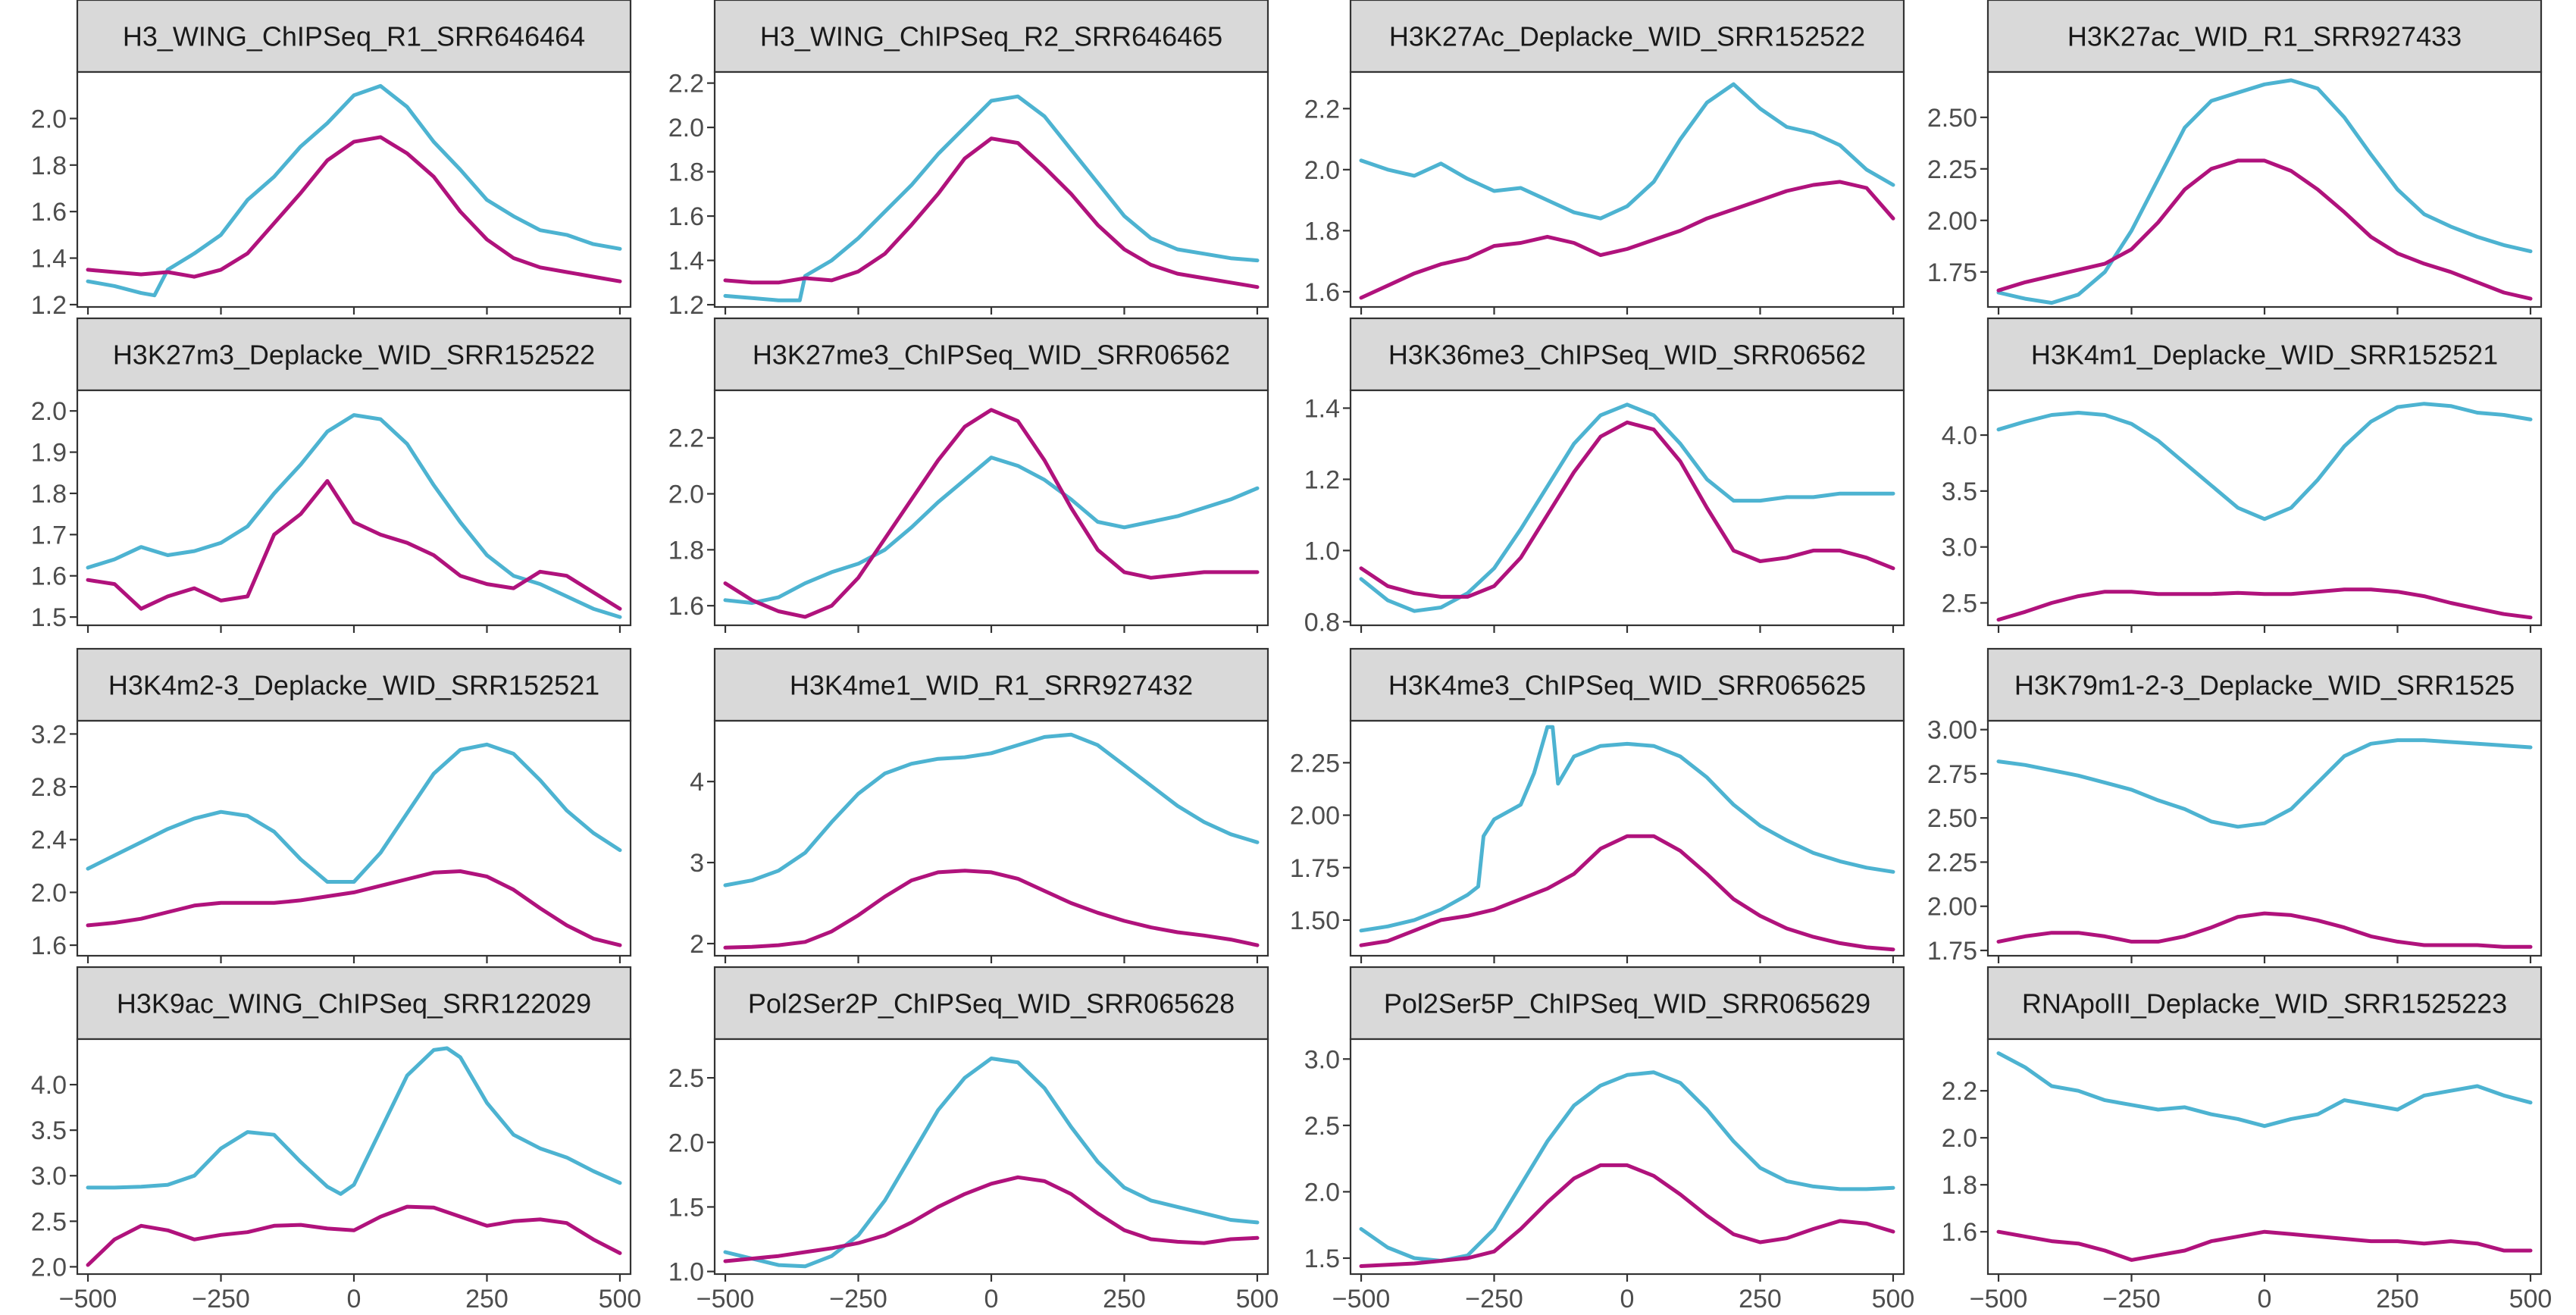  I want to click on y-tick-label: 4, so click(697, 783).